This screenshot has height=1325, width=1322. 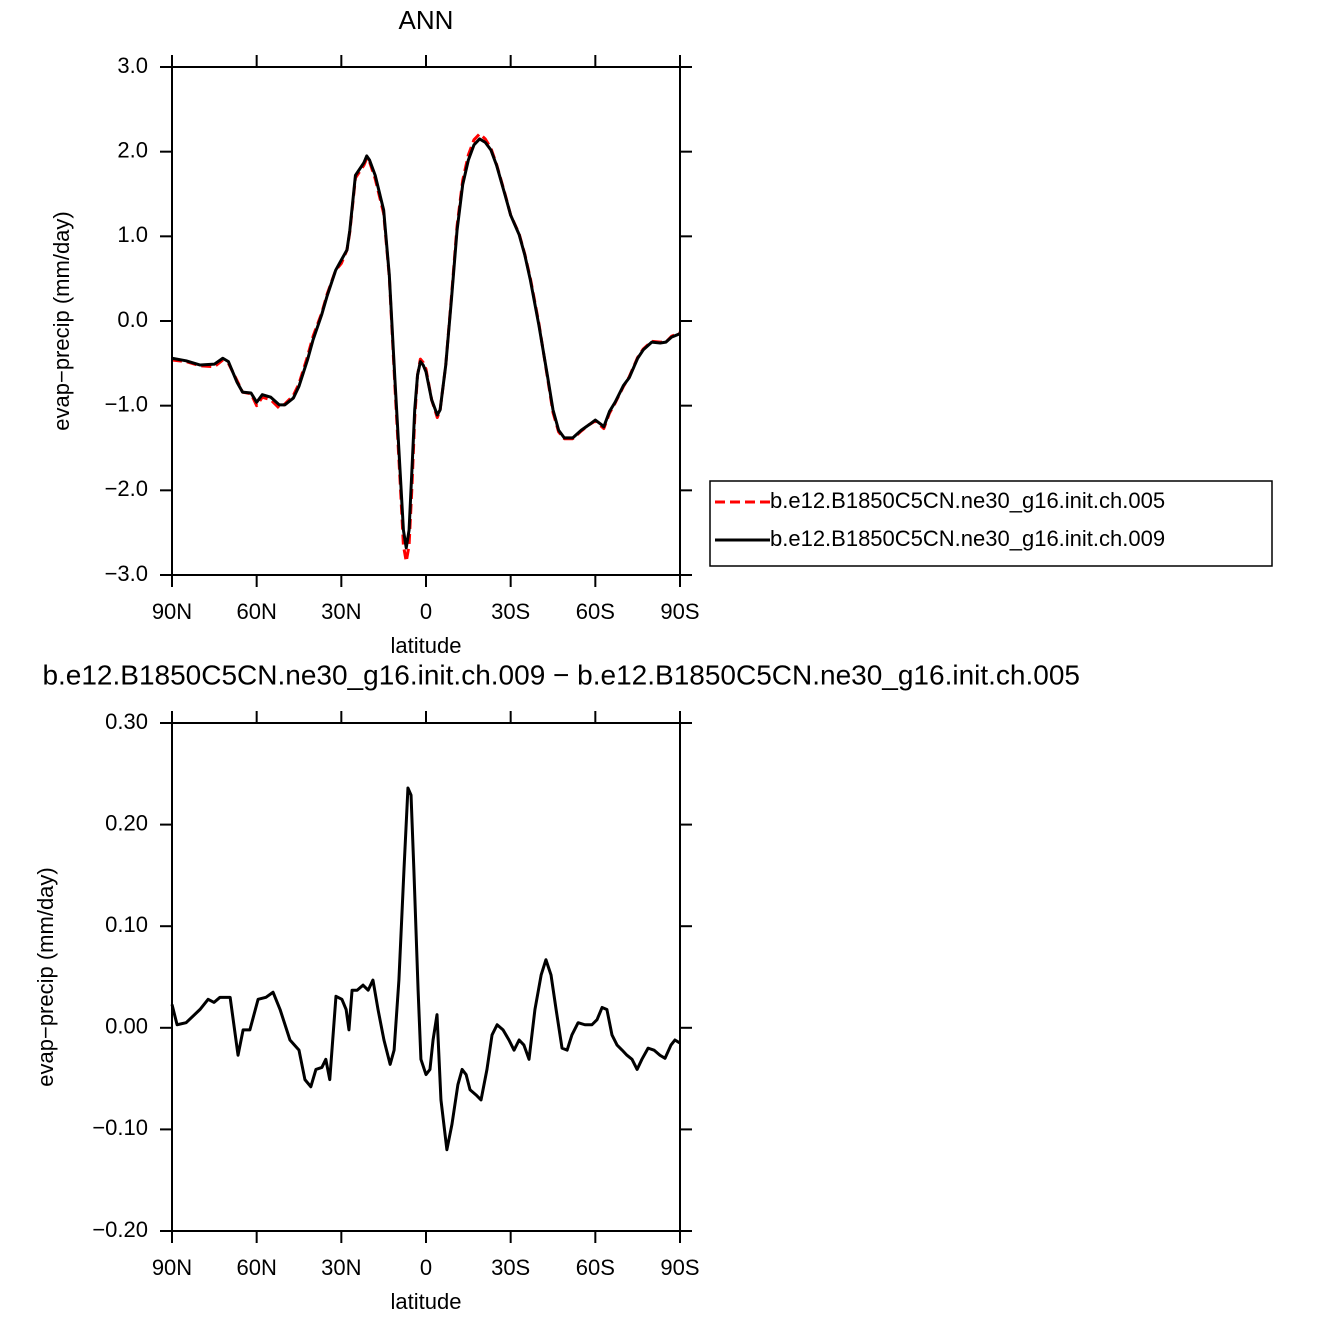 What do you see at coordinates (967, 538) in the screenshot?
I see `legend-label: b.e12.B1850C5CN.ne30_g16.init.ch.009` at bounding box center [967, 538].